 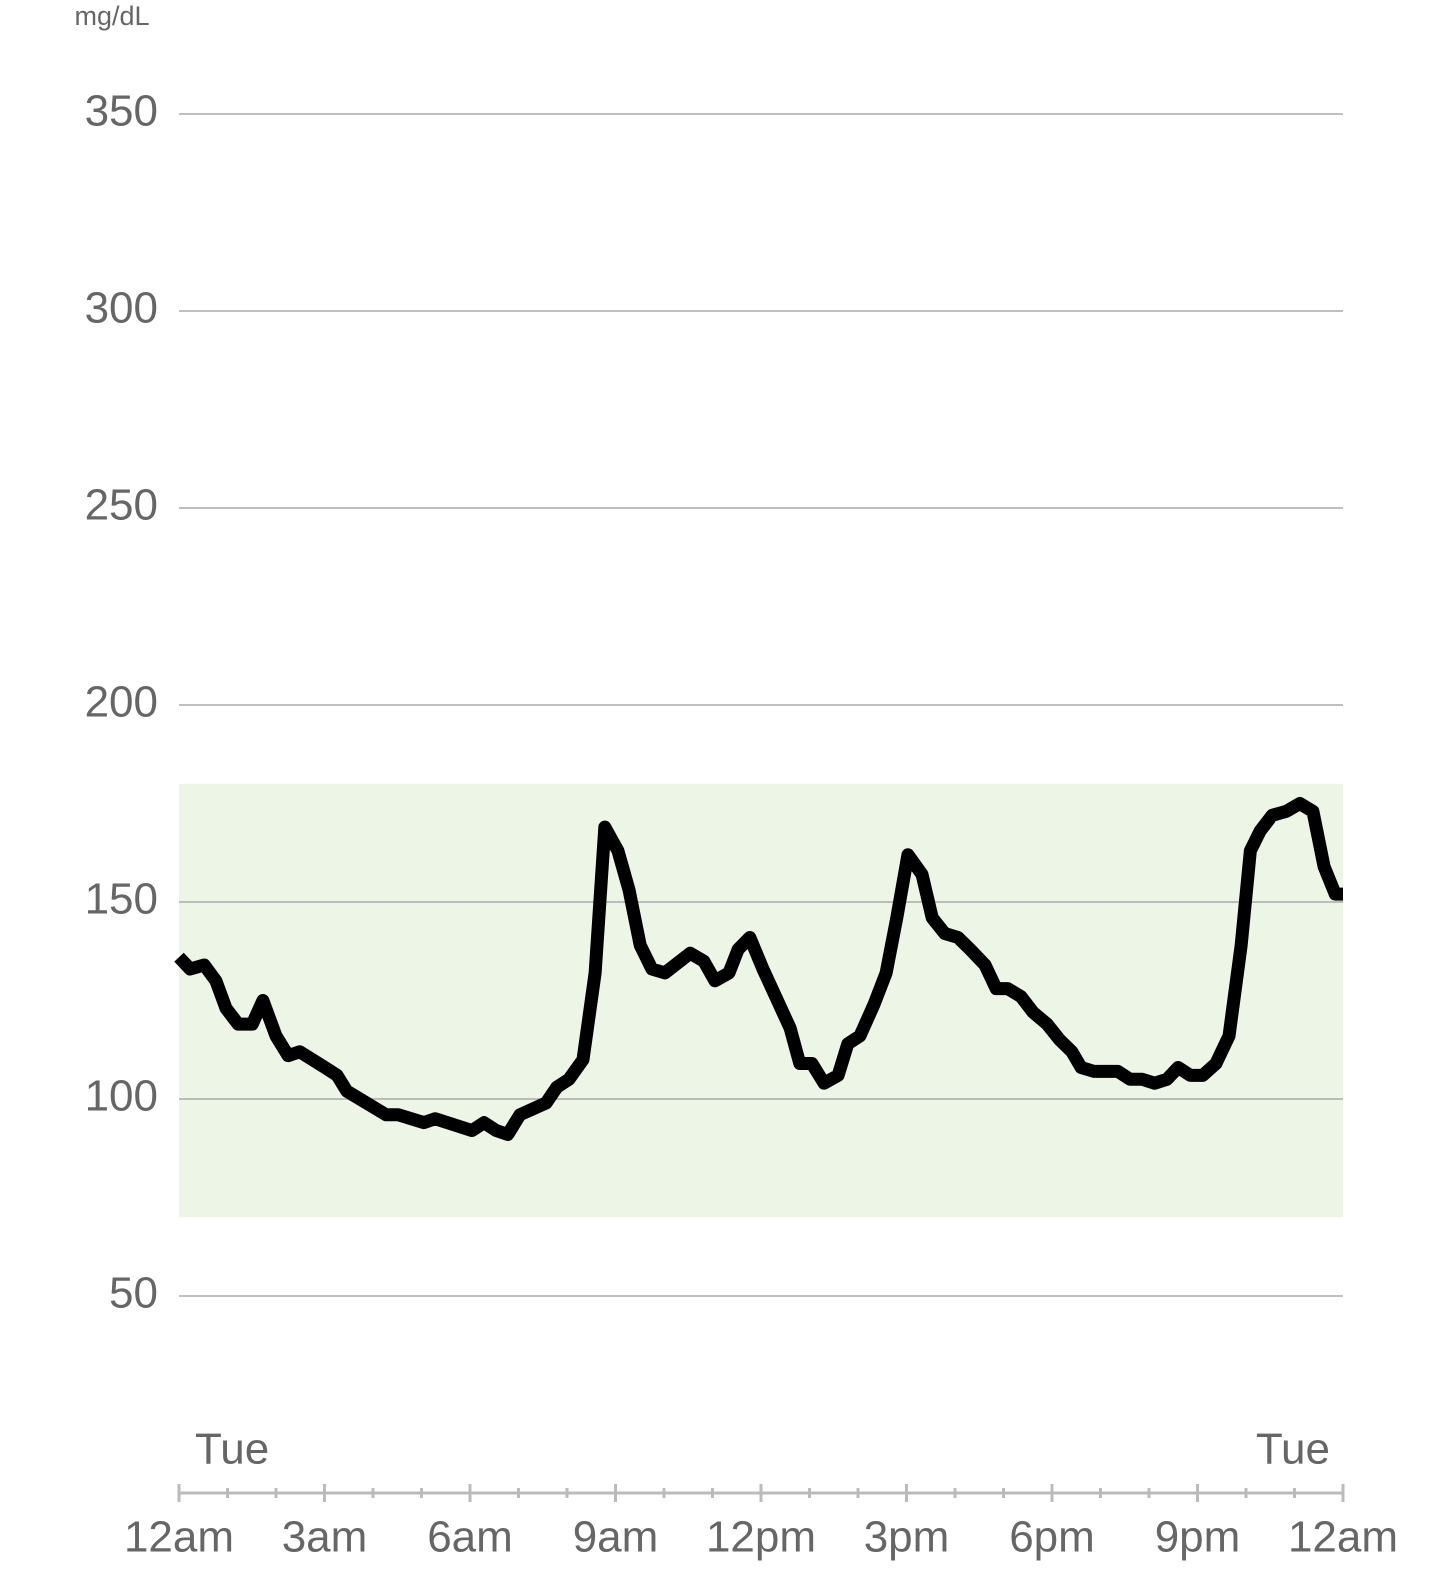 I want to click on y-tick-label: 300, so click(x=121, y=308).